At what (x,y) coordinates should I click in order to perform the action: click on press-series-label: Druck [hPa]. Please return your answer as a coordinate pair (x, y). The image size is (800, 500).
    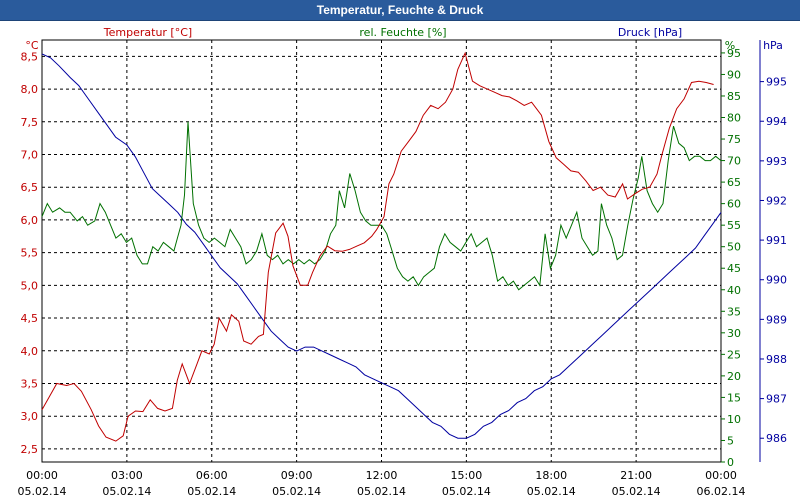
    Looking at the image, I should click on (650, 32).